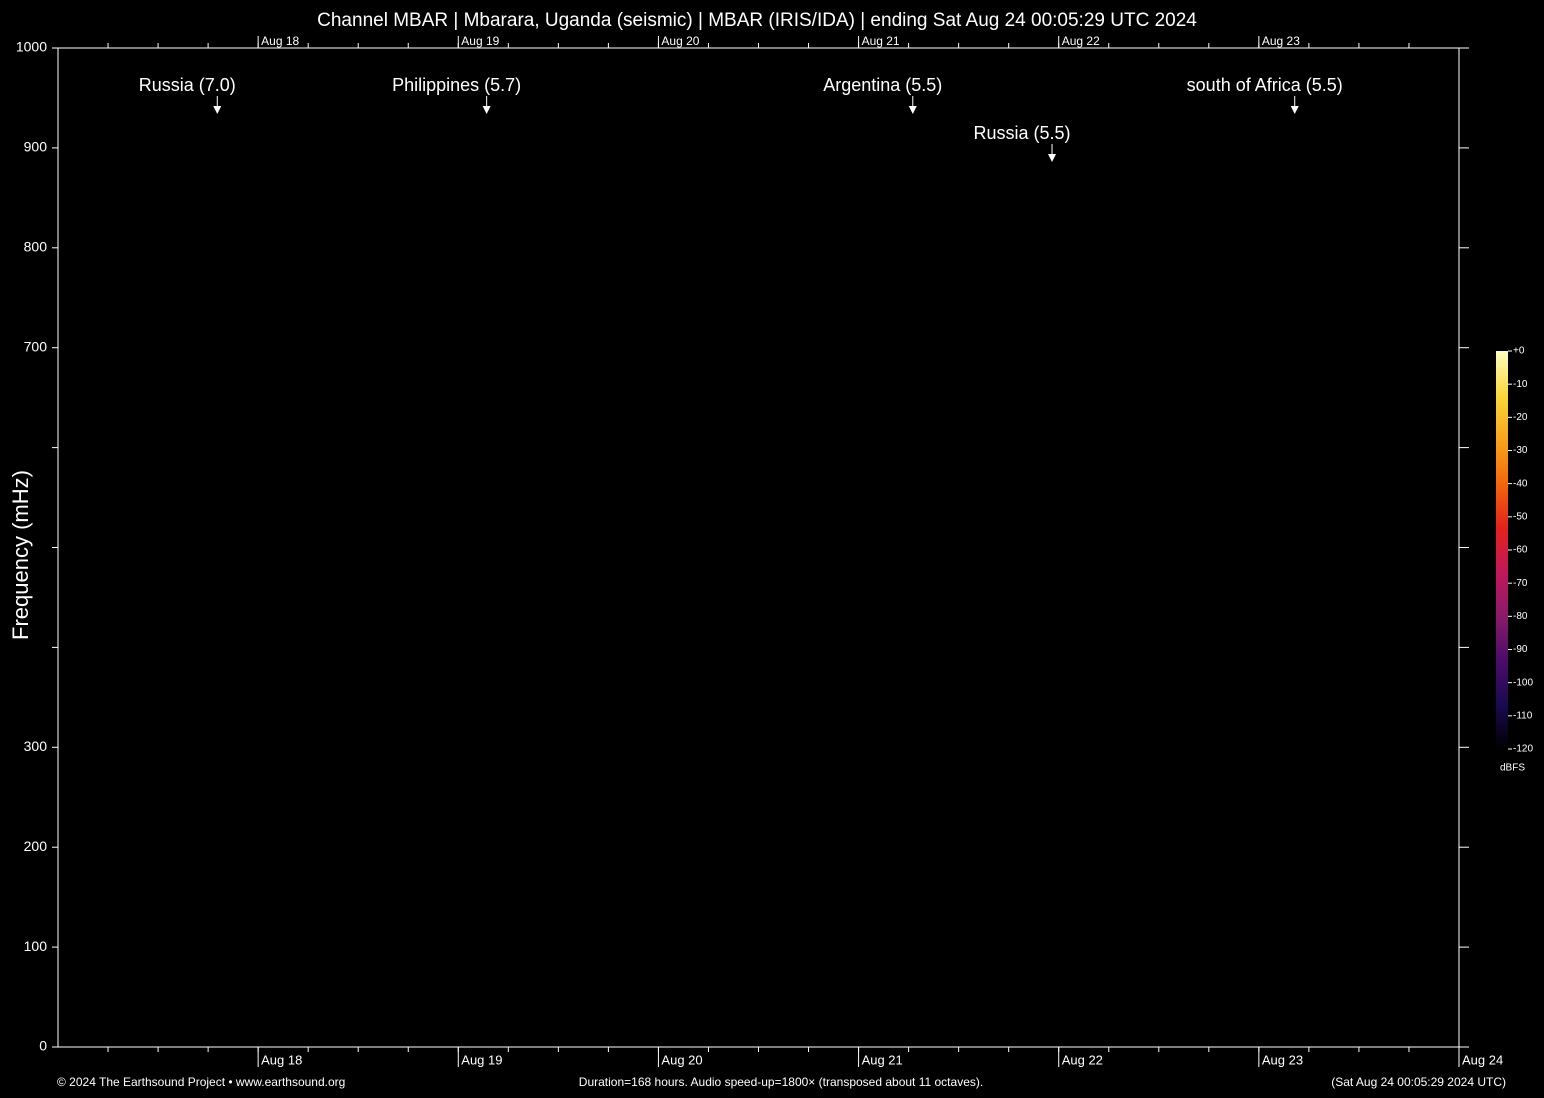 The height and width of the screenshot is (1098, 1544). Describe the element at coordinates (881, 41) in the screenshot. I see `x-tick-label-top: Aug 21` at that location.